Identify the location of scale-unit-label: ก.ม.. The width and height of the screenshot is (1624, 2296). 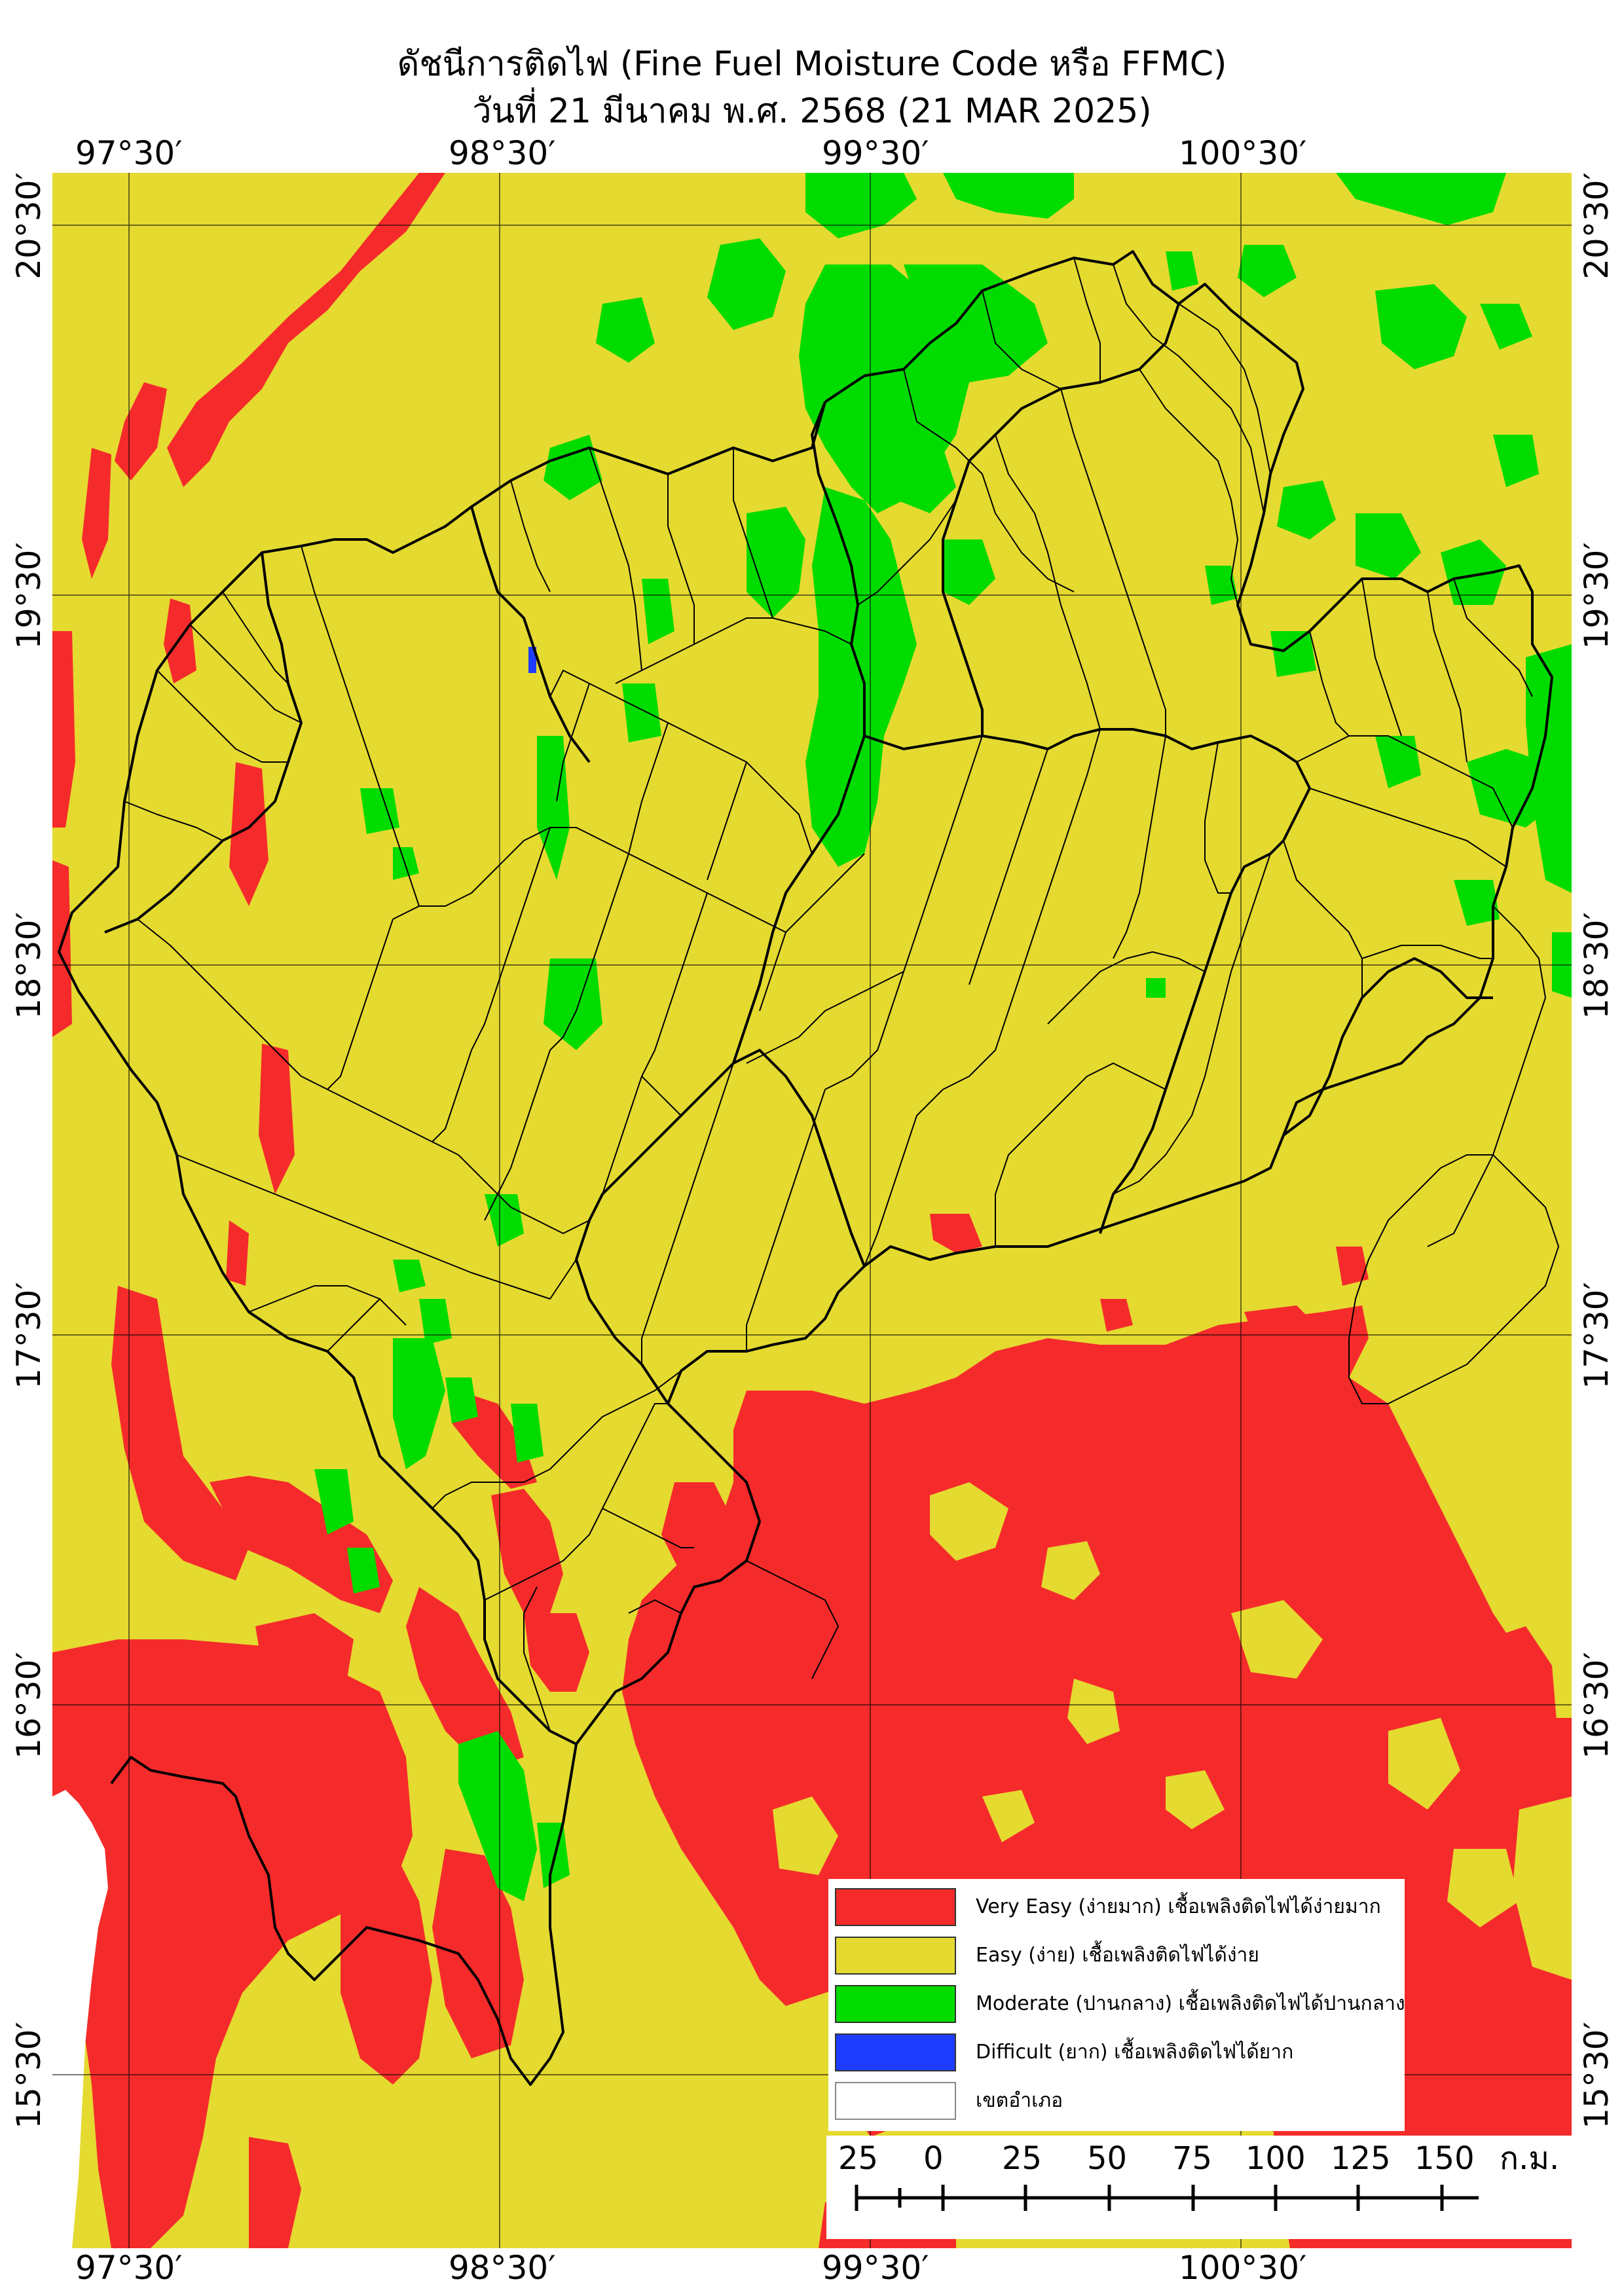
(1530, 2158).